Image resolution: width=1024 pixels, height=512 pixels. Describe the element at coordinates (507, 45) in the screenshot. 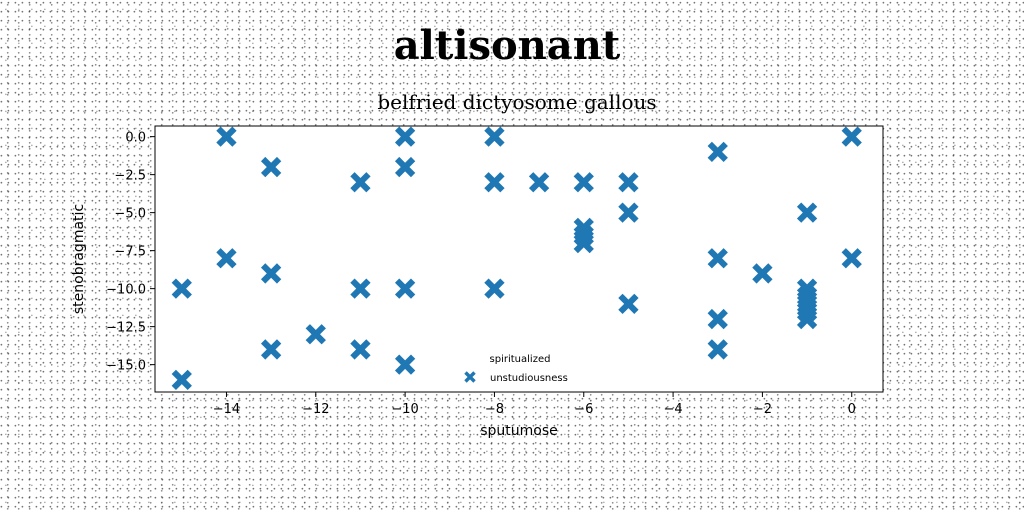

I see `chart-title: altisonant` at that location.